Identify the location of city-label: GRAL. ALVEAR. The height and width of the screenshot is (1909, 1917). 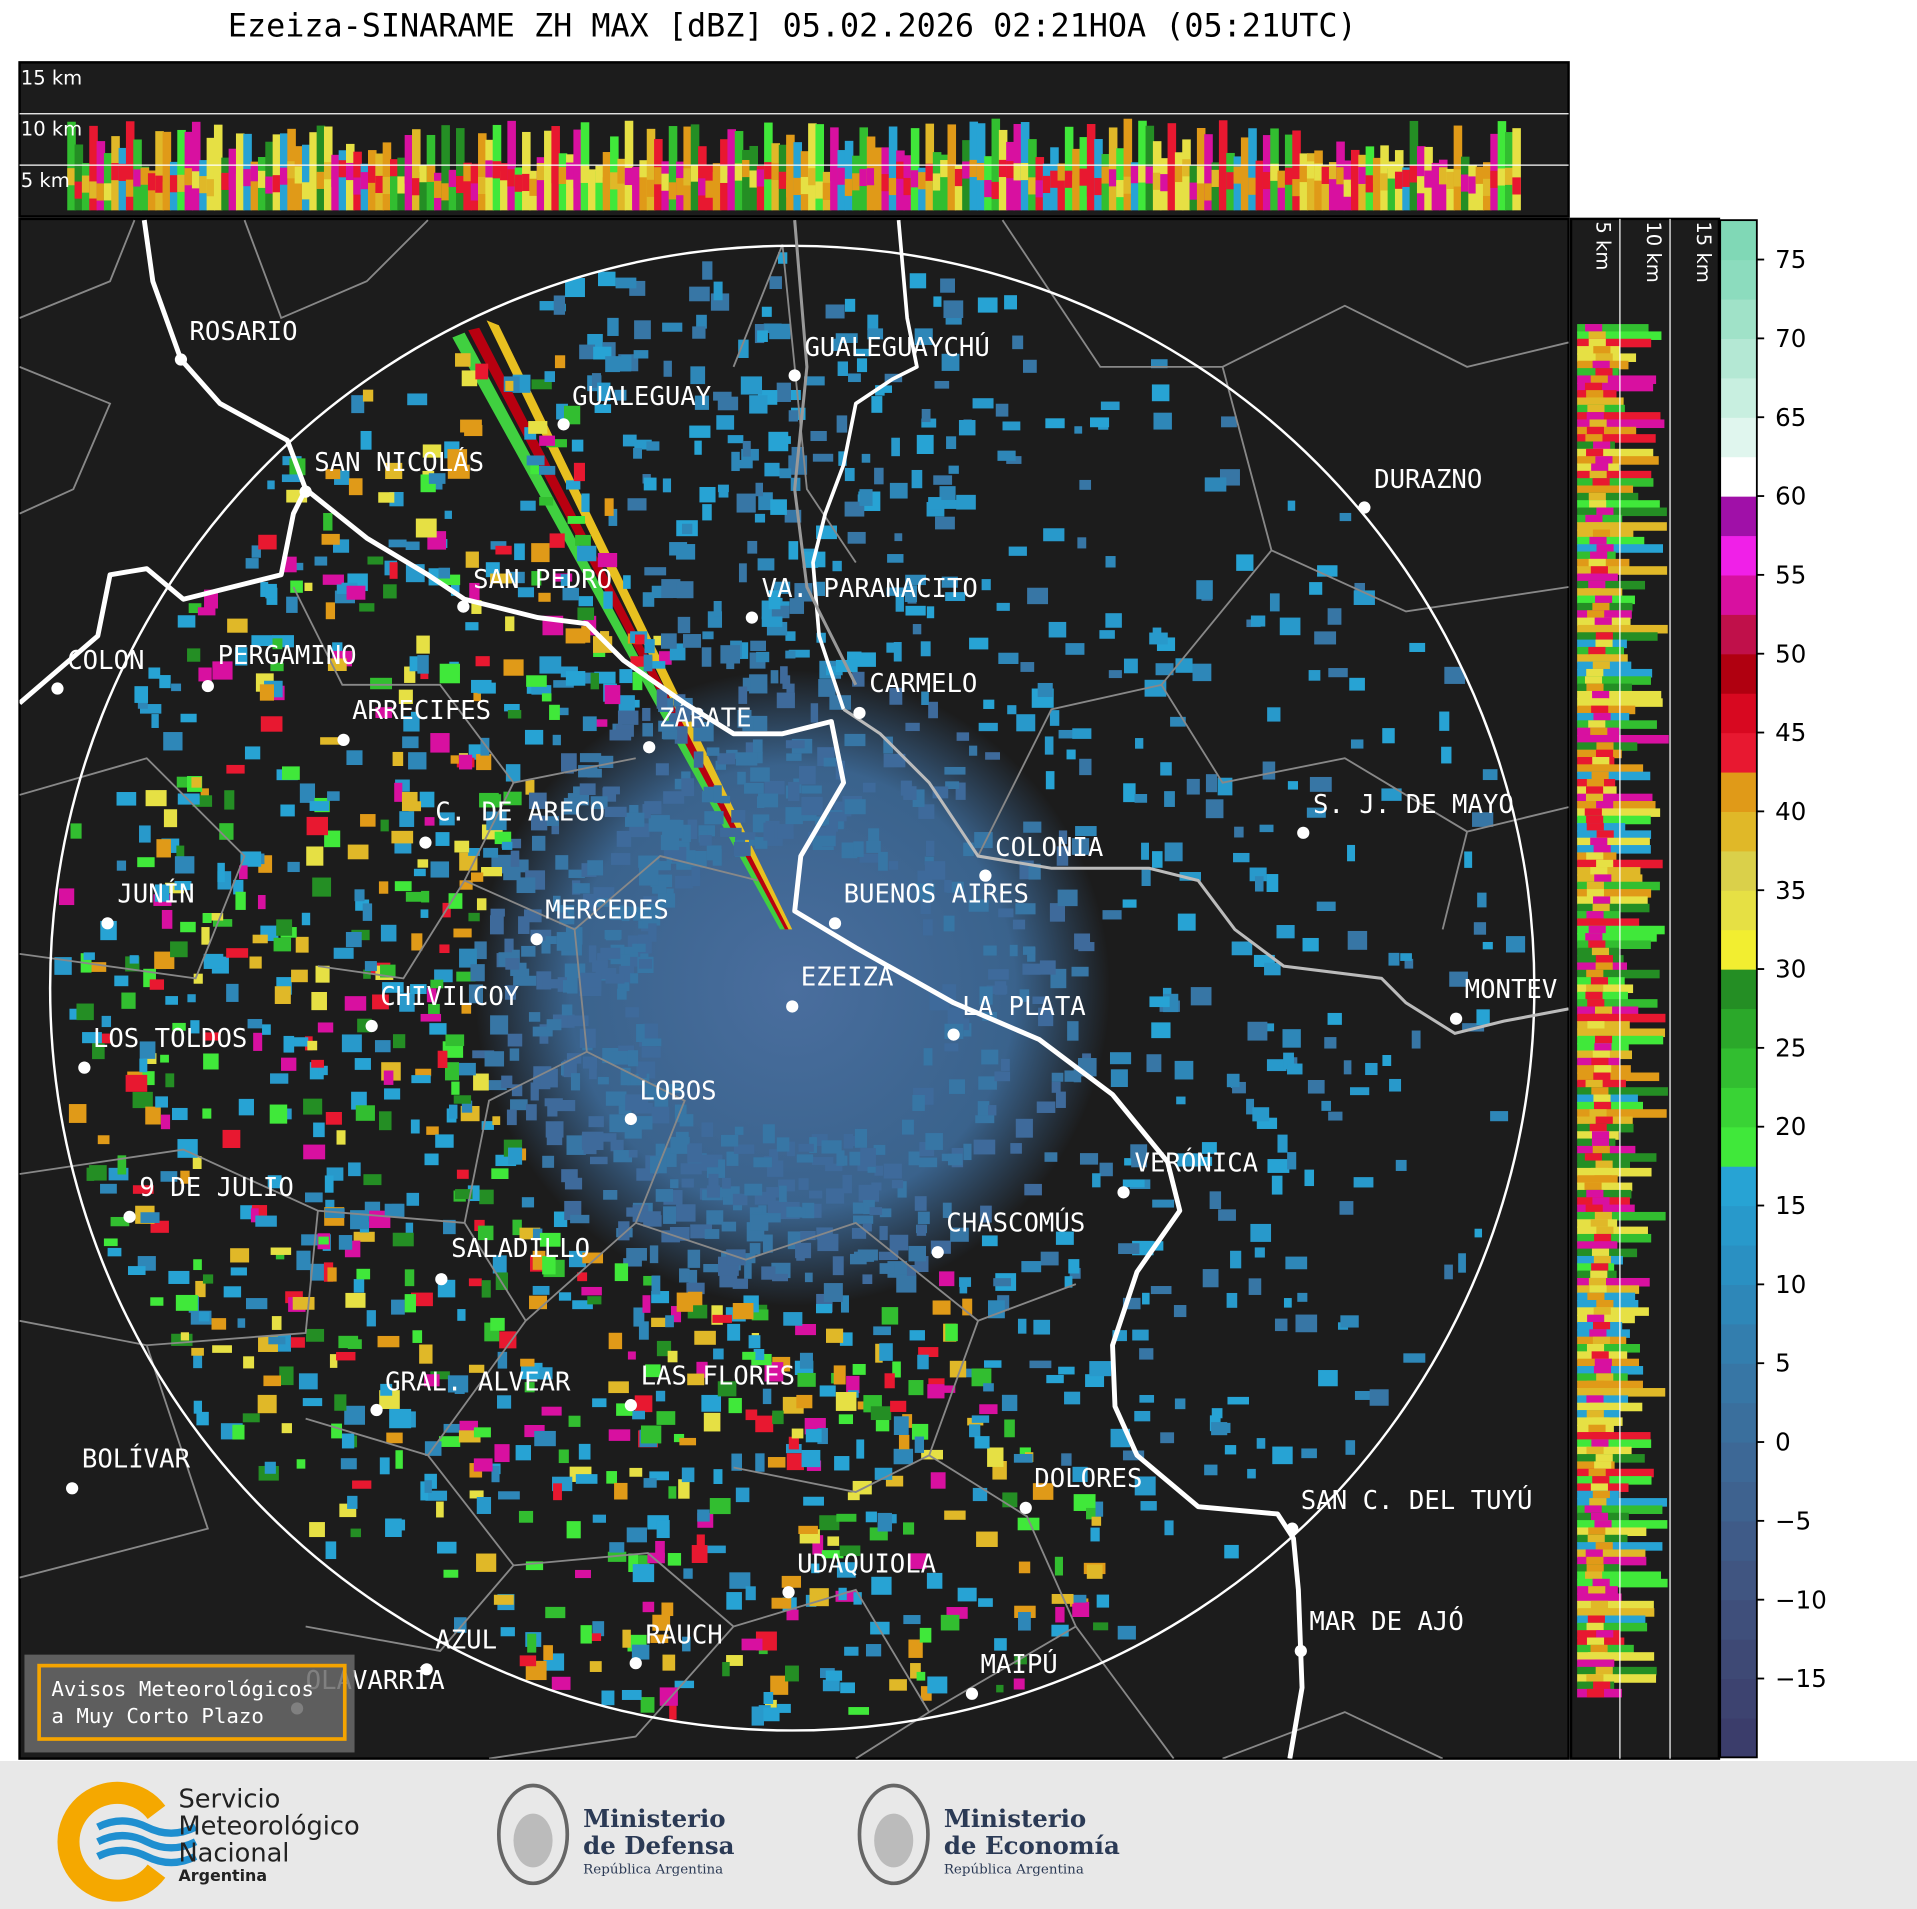
(478, 1382).